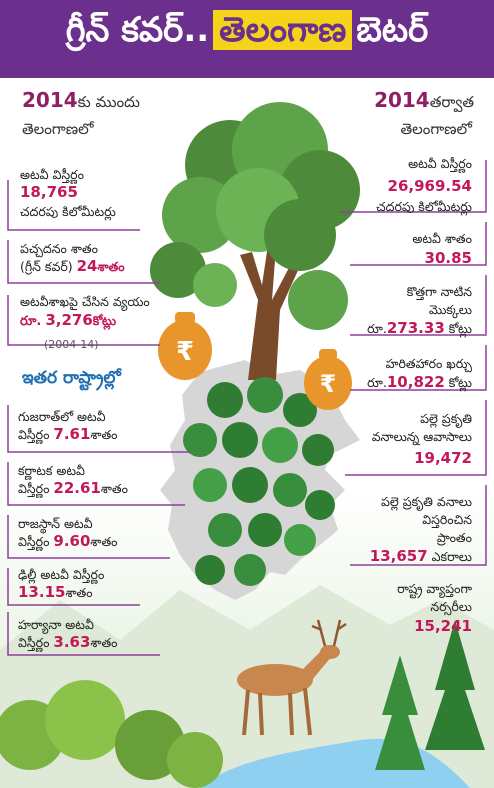 This screenshot has width=494, height=788. Describe the element at coordinates (460, 328) in the screenshot. I see `right-new-plants-unit: కోట్లు` at that location.